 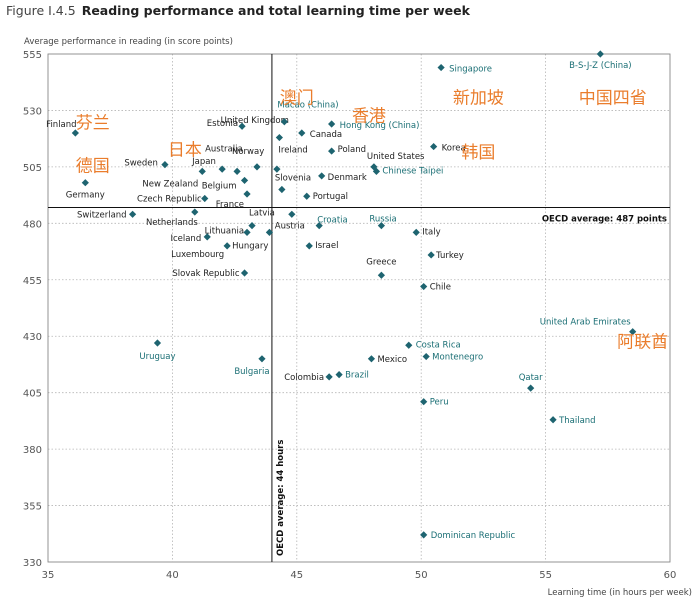 I want to click on point-italy, so click(x=416, y=232).